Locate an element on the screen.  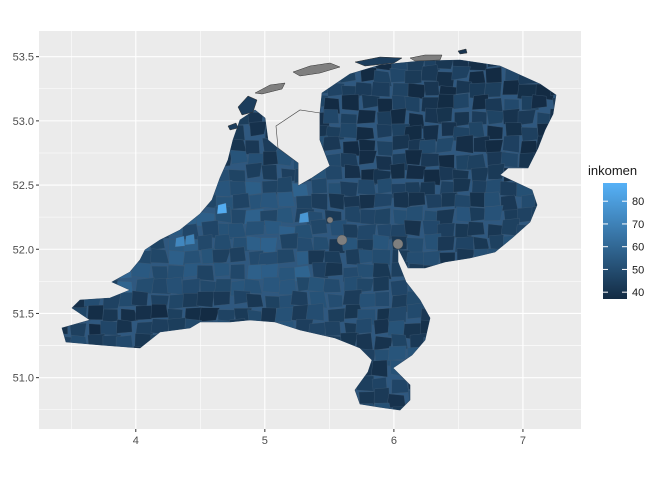
y-tick-label: 51.0 is located at coordinates (23, 379).